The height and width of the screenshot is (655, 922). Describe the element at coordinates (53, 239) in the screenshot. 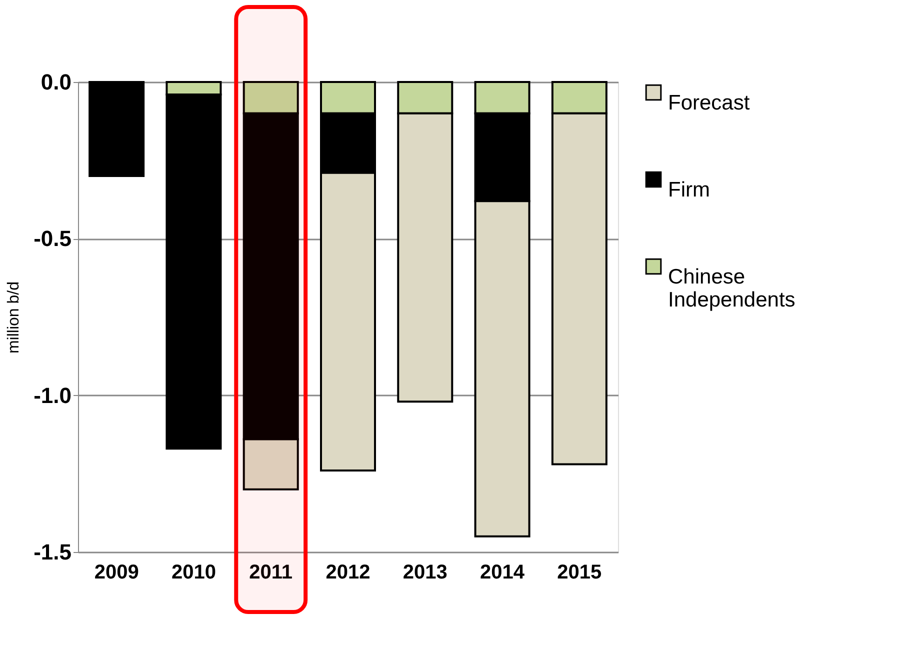

I see `y-tick-label: -0.5` at that location.